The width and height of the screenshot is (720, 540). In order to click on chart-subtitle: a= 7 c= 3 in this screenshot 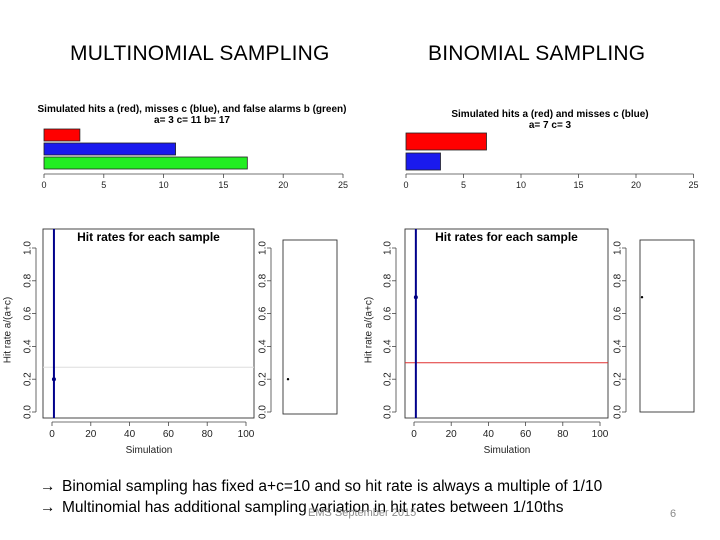, I will do `click(550, 125)`.